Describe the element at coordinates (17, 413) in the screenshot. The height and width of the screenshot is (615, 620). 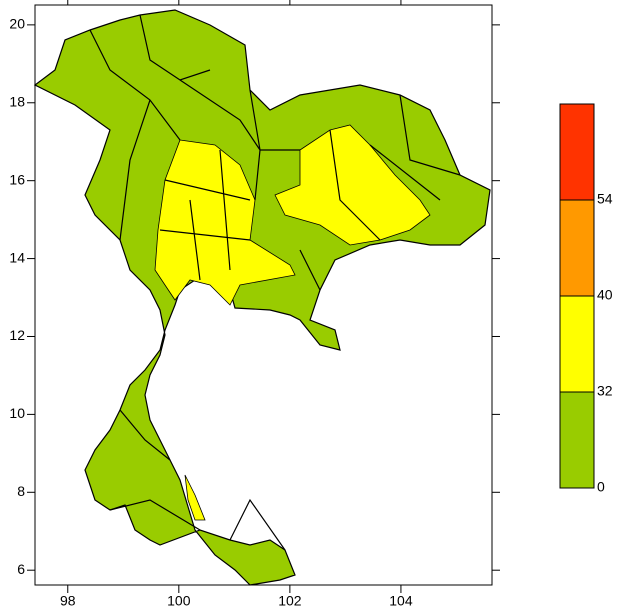
I see `y-tick-label: 10` at that location.